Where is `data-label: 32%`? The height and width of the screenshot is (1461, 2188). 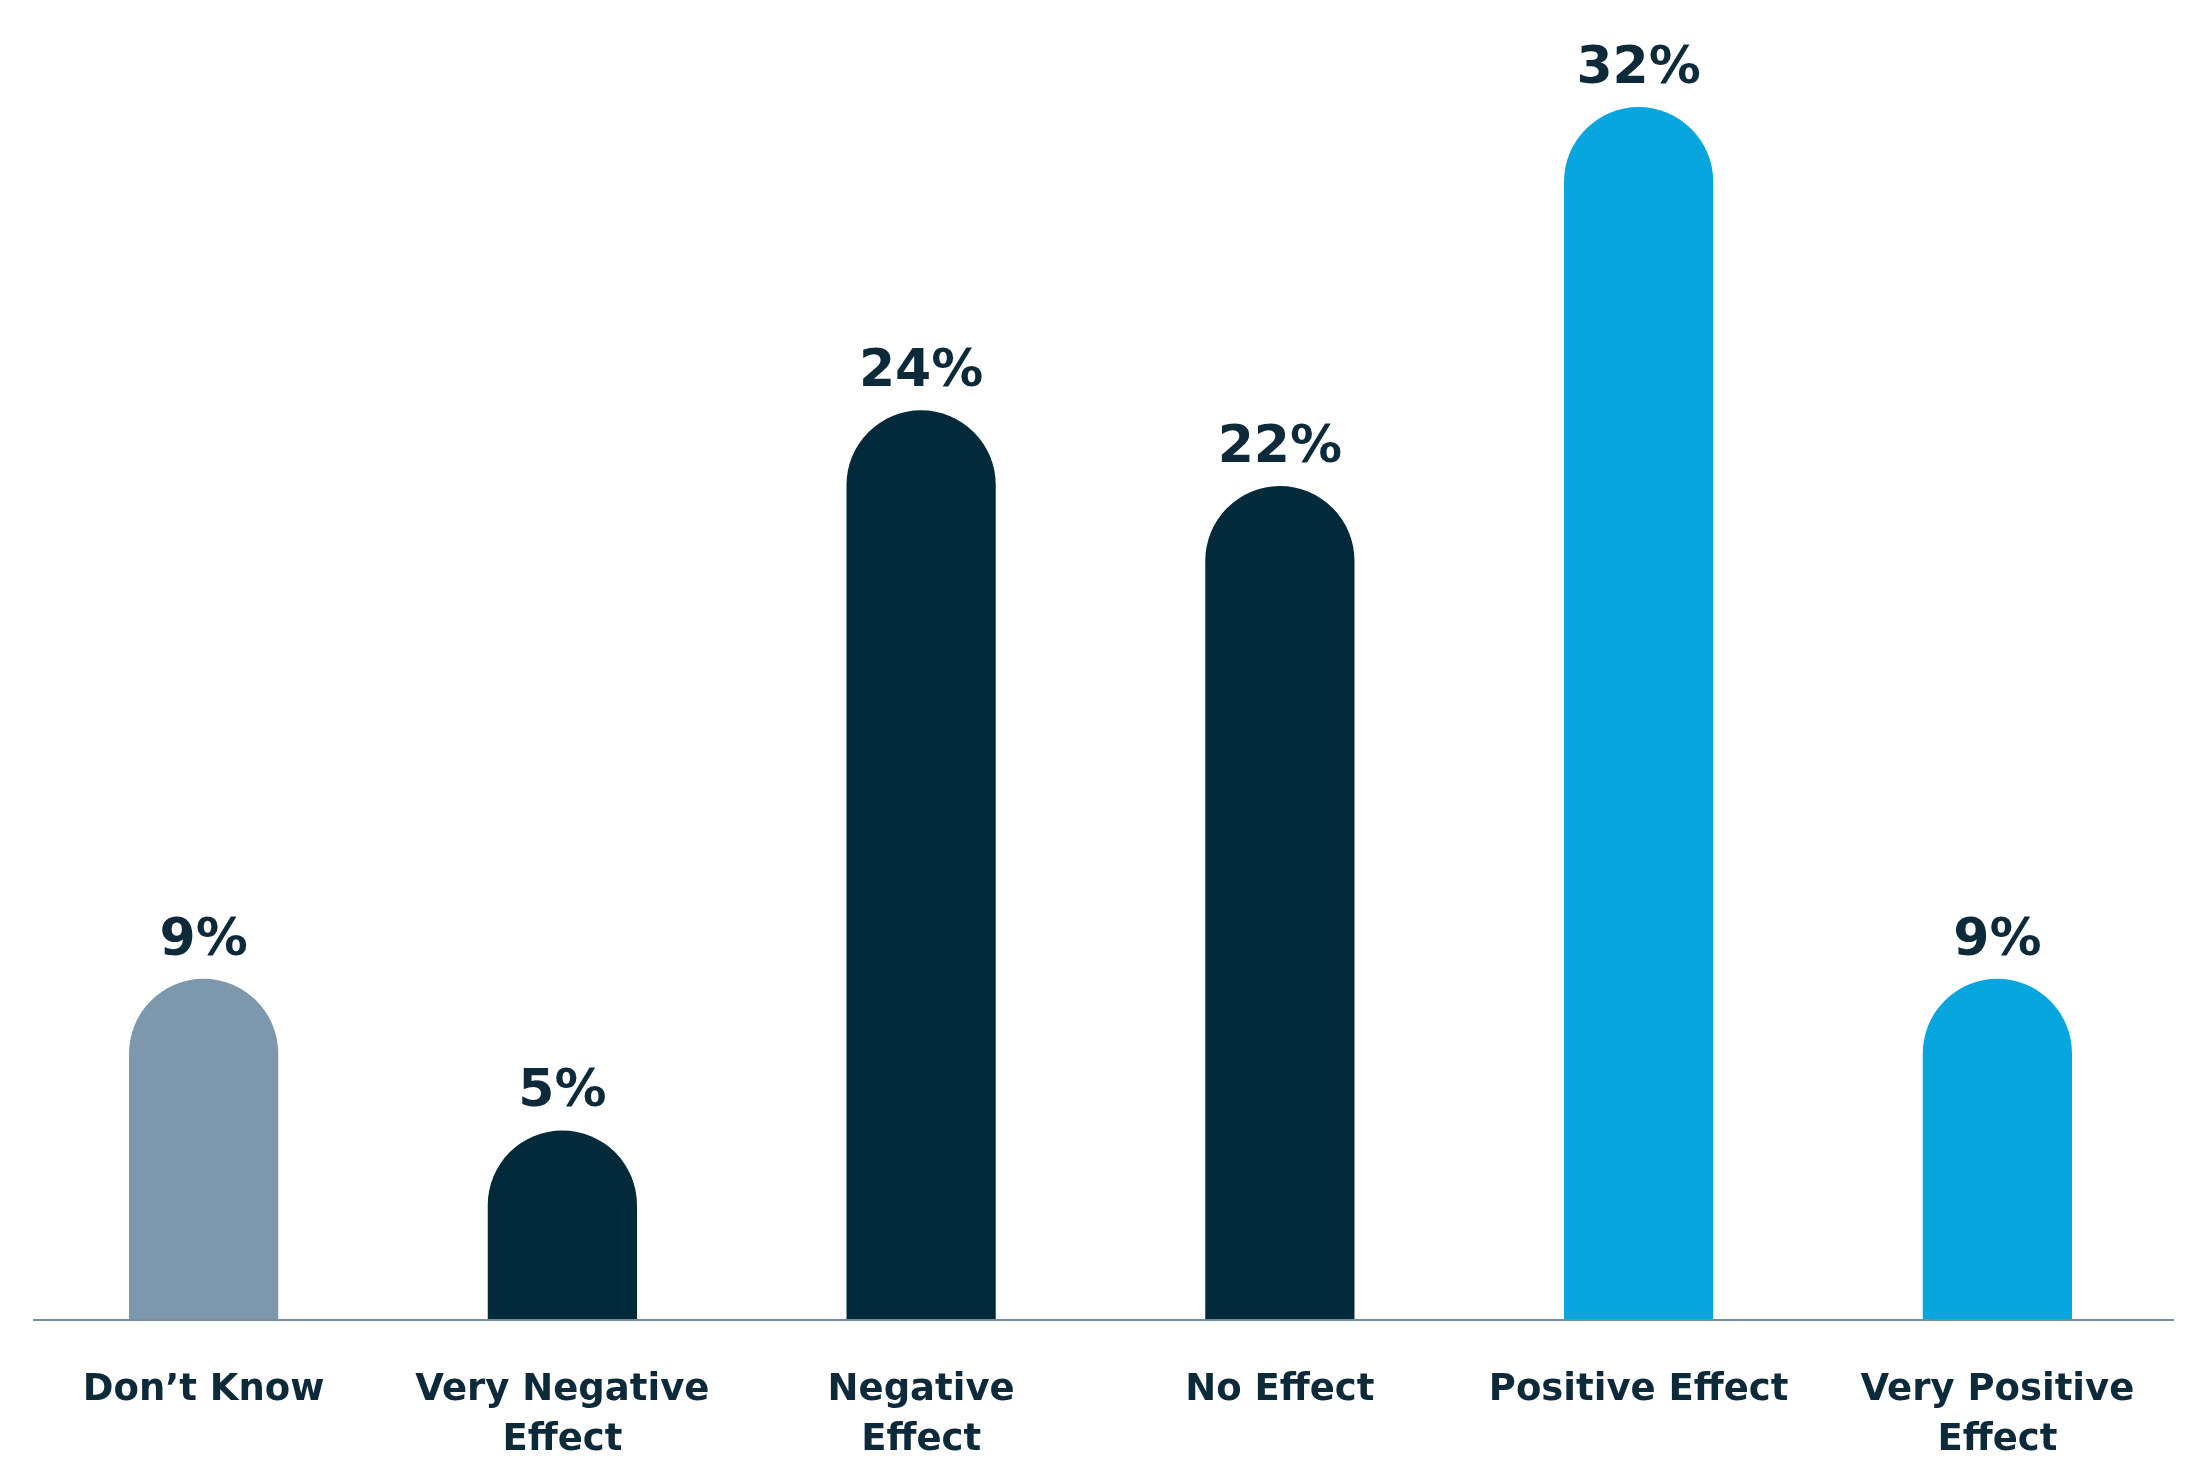
data-label: 32% is located at coordinates (1638, 65).